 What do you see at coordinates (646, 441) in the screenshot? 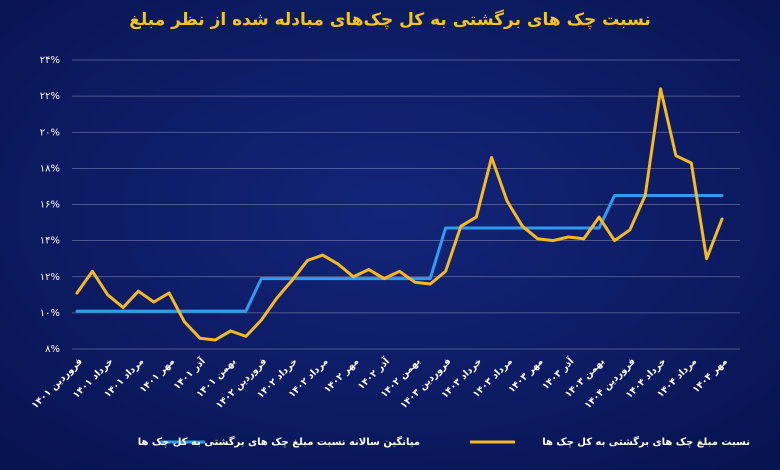
I see `legend-label: نسبت مبلغ چک های برگشتی به کل چک ها` at bounding box center [646, 441].